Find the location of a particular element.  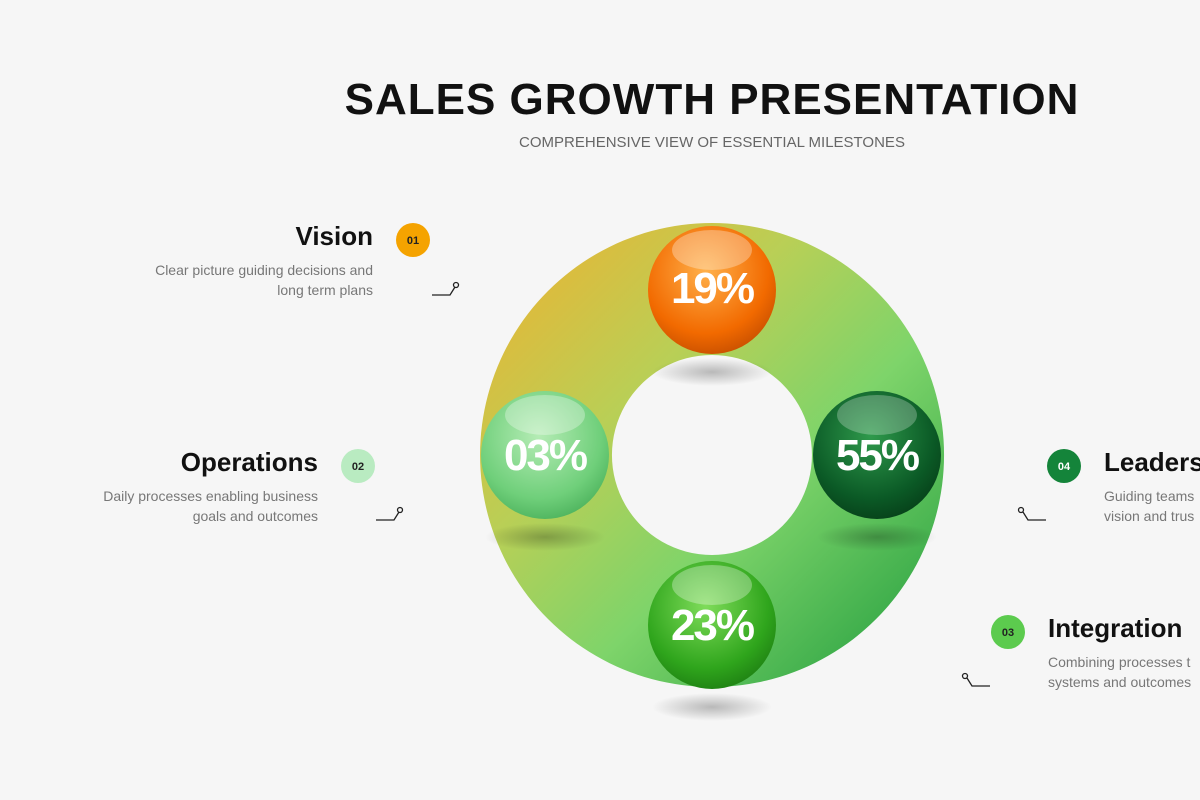

badge-label: 04 is located at coordinates (1064, 467).